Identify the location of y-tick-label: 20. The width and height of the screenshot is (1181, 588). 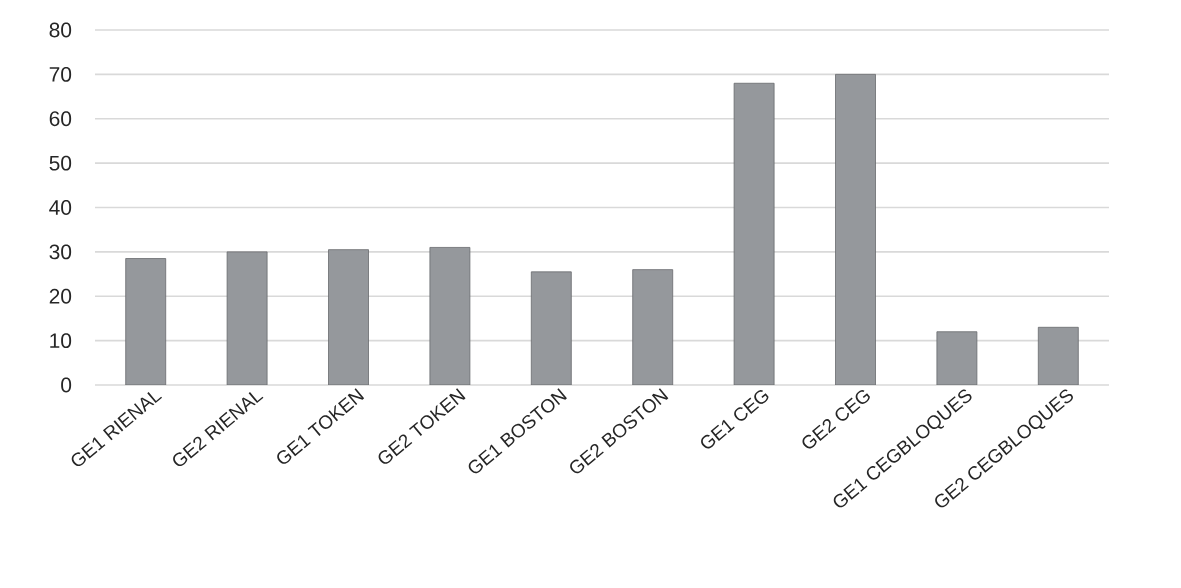
(60, 296).